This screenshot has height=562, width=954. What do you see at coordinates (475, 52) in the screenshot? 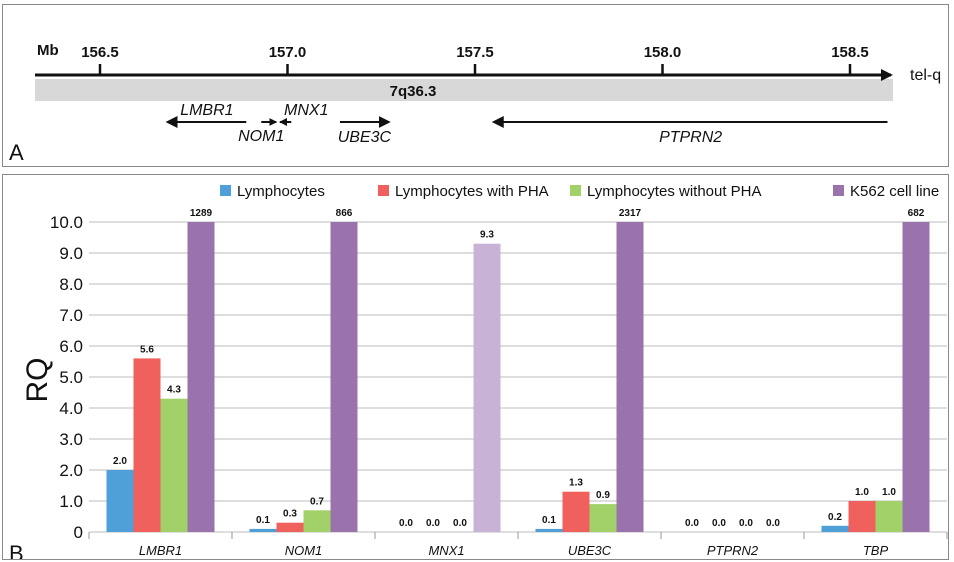
I see `axis-tick-label: 157.5` at bounding box center [475, 52].